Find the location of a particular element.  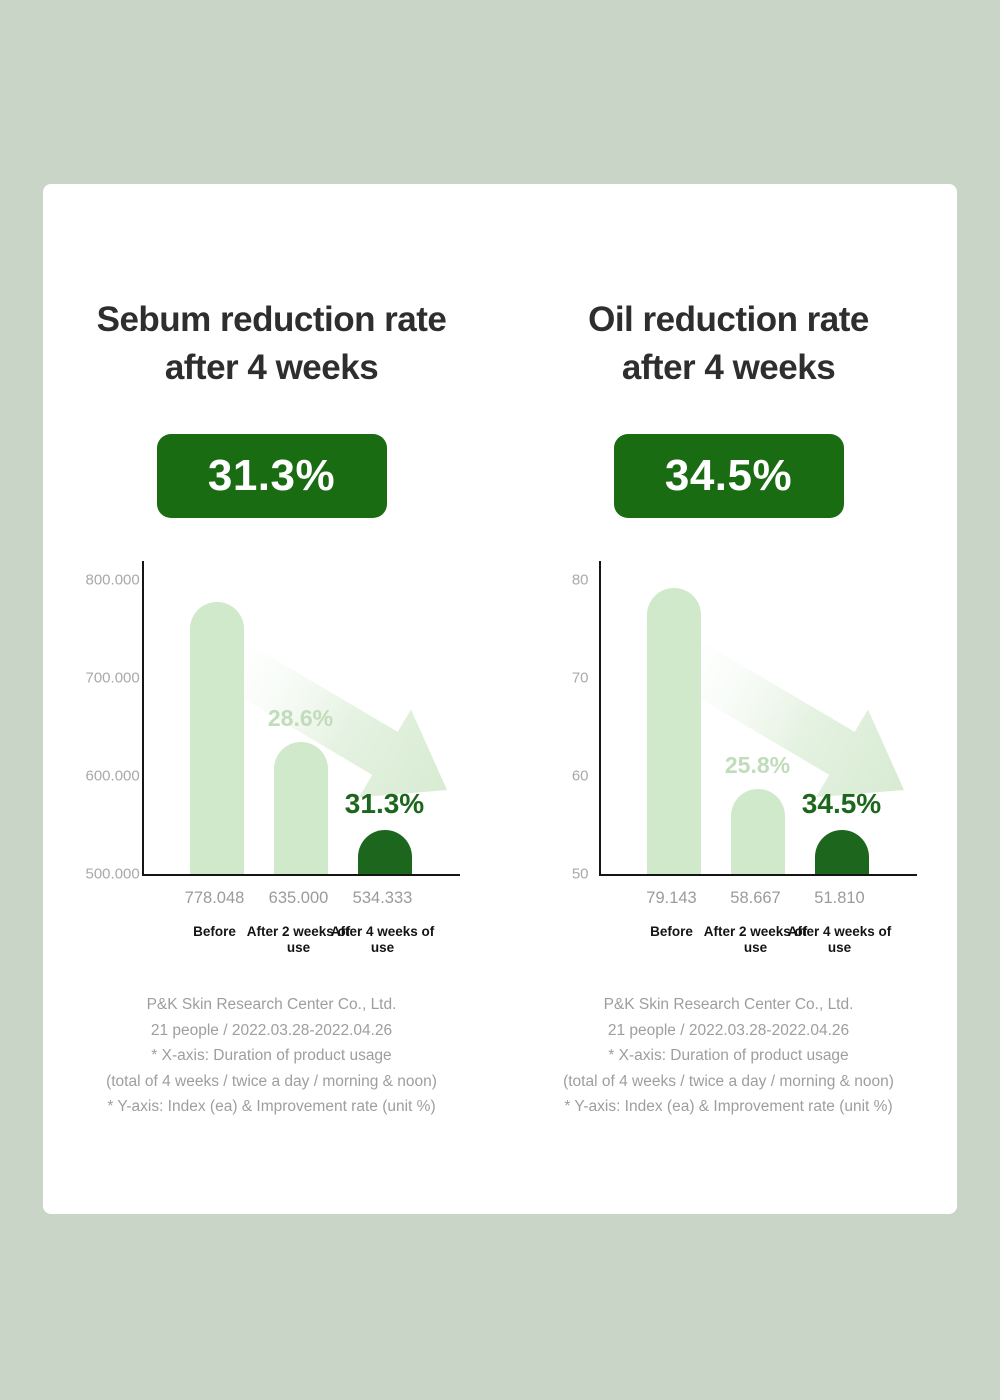

chart-title-oil: Oil reduction rate after 4 weeks is located at coordinates (728, 344).